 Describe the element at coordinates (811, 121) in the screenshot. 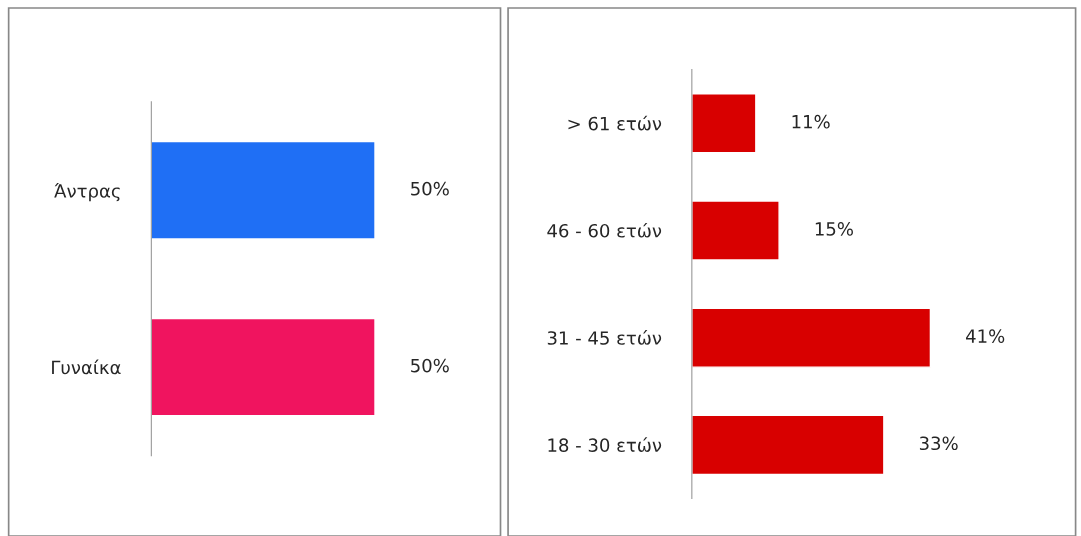

I see `data-label: 11%` at that location.